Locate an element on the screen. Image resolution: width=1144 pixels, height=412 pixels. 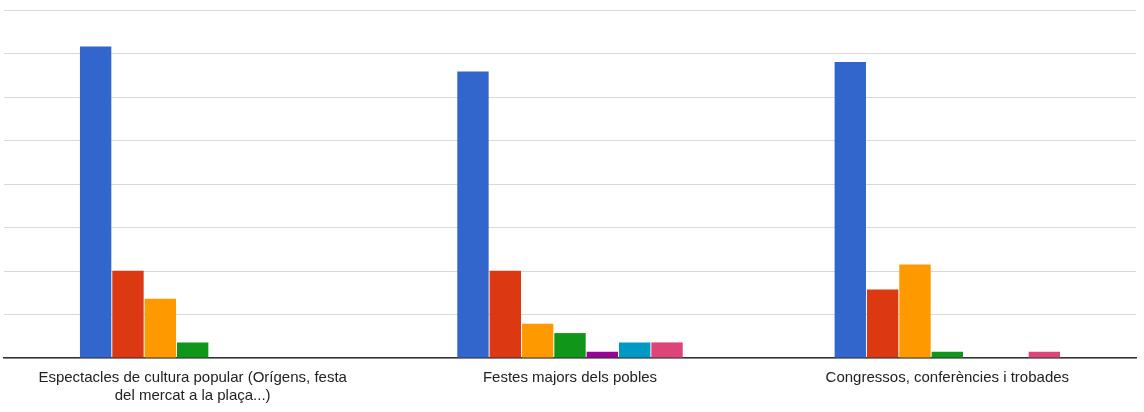
x-tick-label: Espectacles de cultura popular (Orígens, festa del mercat a la plaça...) is located at coordinates (193, 386).